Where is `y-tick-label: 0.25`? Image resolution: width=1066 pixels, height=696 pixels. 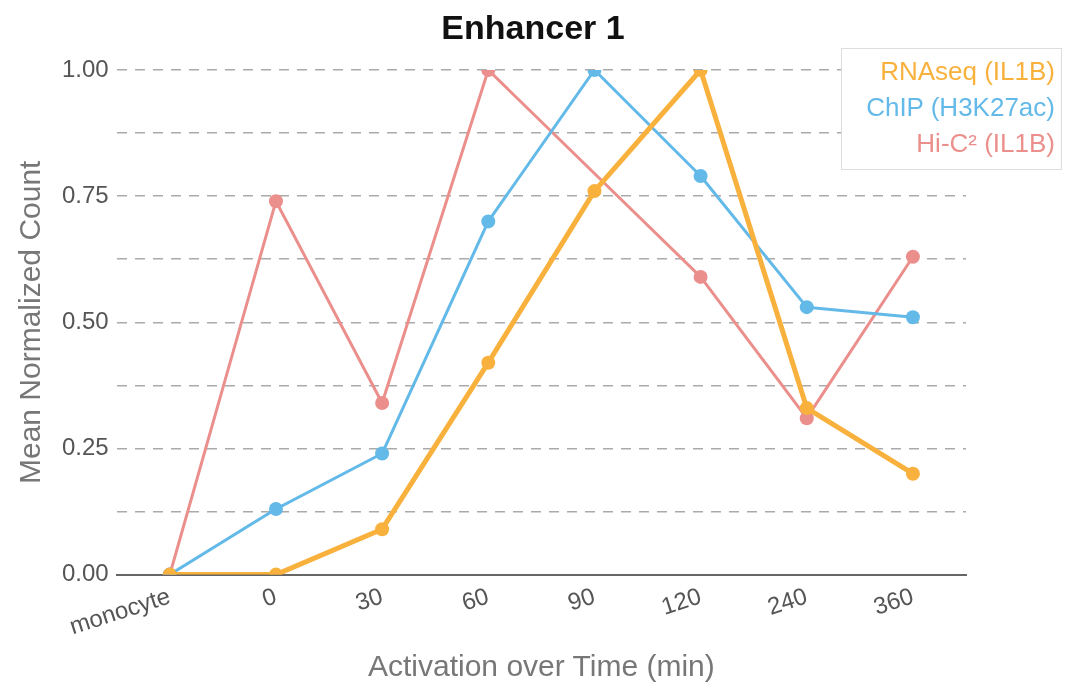 y-tick-label: 0.25 is located at coordinates (85, 447).